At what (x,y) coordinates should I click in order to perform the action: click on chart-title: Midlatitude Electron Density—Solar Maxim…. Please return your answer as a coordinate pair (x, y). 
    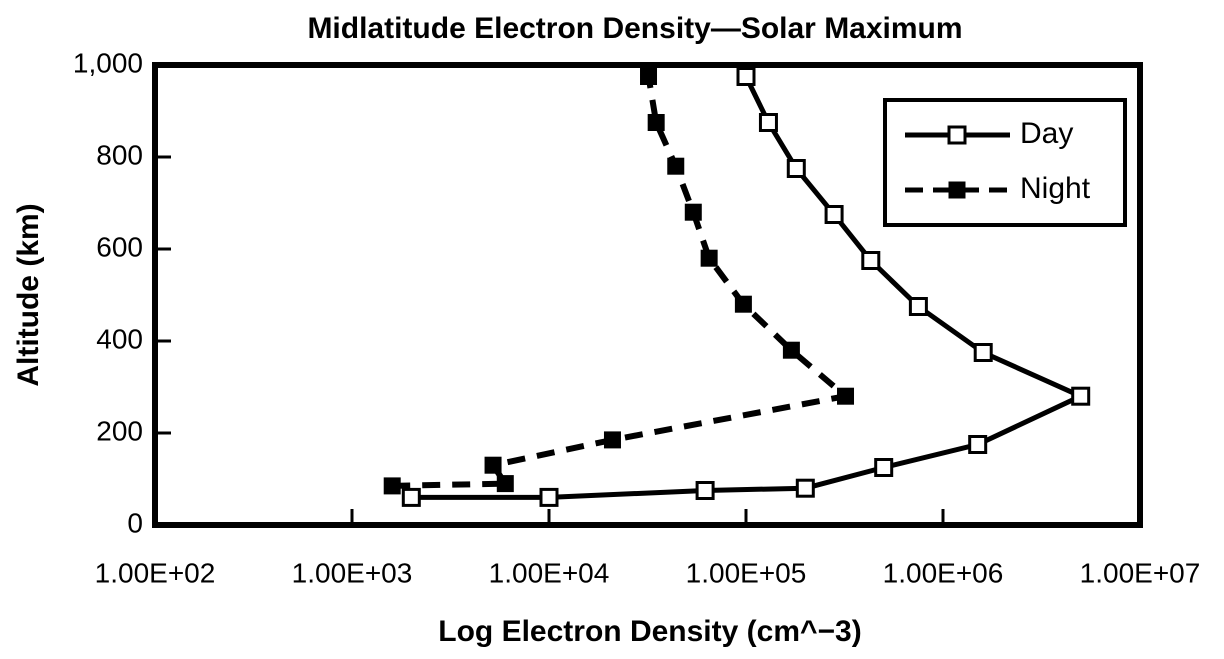
    Looking at the image, I should click on (634, 28).